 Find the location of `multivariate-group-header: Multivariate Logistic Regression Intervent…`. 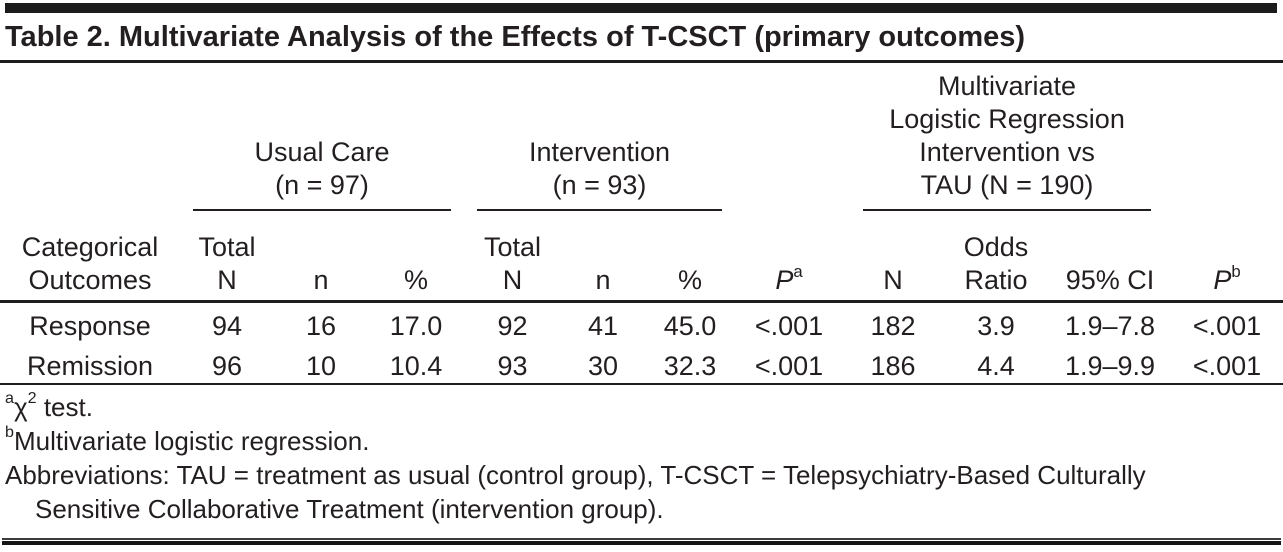

multivariate-group-header: Multivariate Logistic Regression Intervent… is located at coordinates (1007, 137).